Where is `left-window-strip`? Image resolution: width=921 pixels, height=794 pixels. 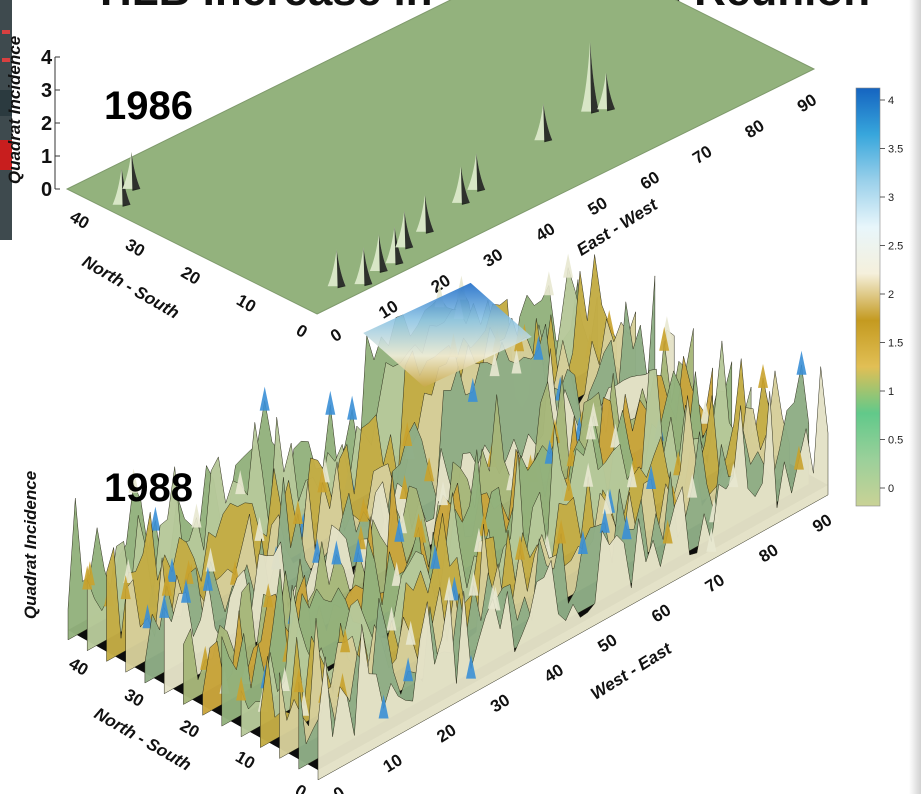 left-window-strip is located at coordinates (6, 120).